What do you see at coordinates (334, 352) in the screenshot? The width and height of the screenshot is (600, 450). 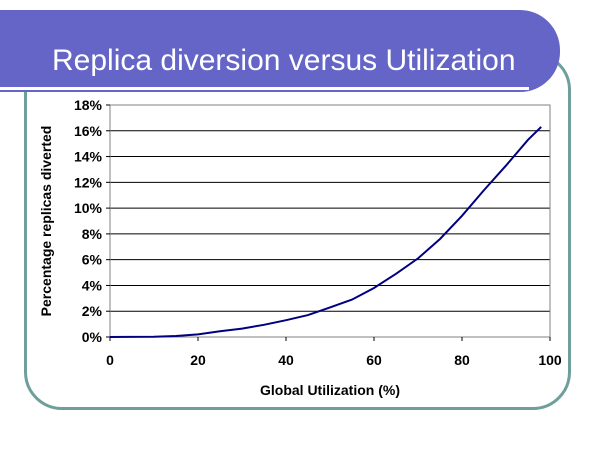 I see `x-axis-ticks: 0 20 40 60 80 100` at bounding box center [334, 352].